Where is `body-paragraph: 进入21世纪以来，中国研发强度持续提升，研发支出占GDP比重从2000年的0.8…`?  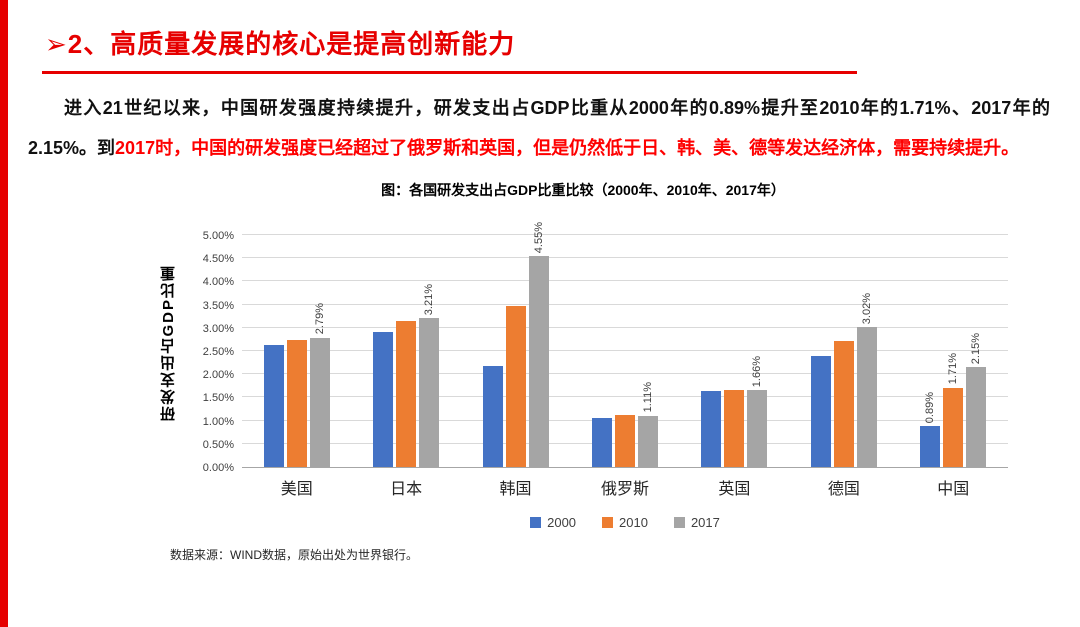 body-paragraph: 进入21世纪以来，中国研发强度持续提升，研发支出占GDP比重从2000年的0.8… is located at coordinates (539, 128).